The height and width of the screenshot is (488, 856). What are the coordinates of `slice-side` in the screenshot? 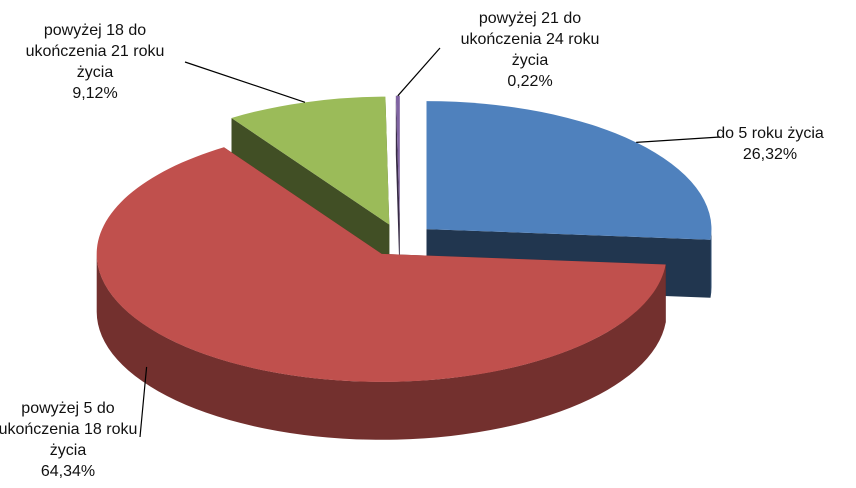 It's located at (711, 263).